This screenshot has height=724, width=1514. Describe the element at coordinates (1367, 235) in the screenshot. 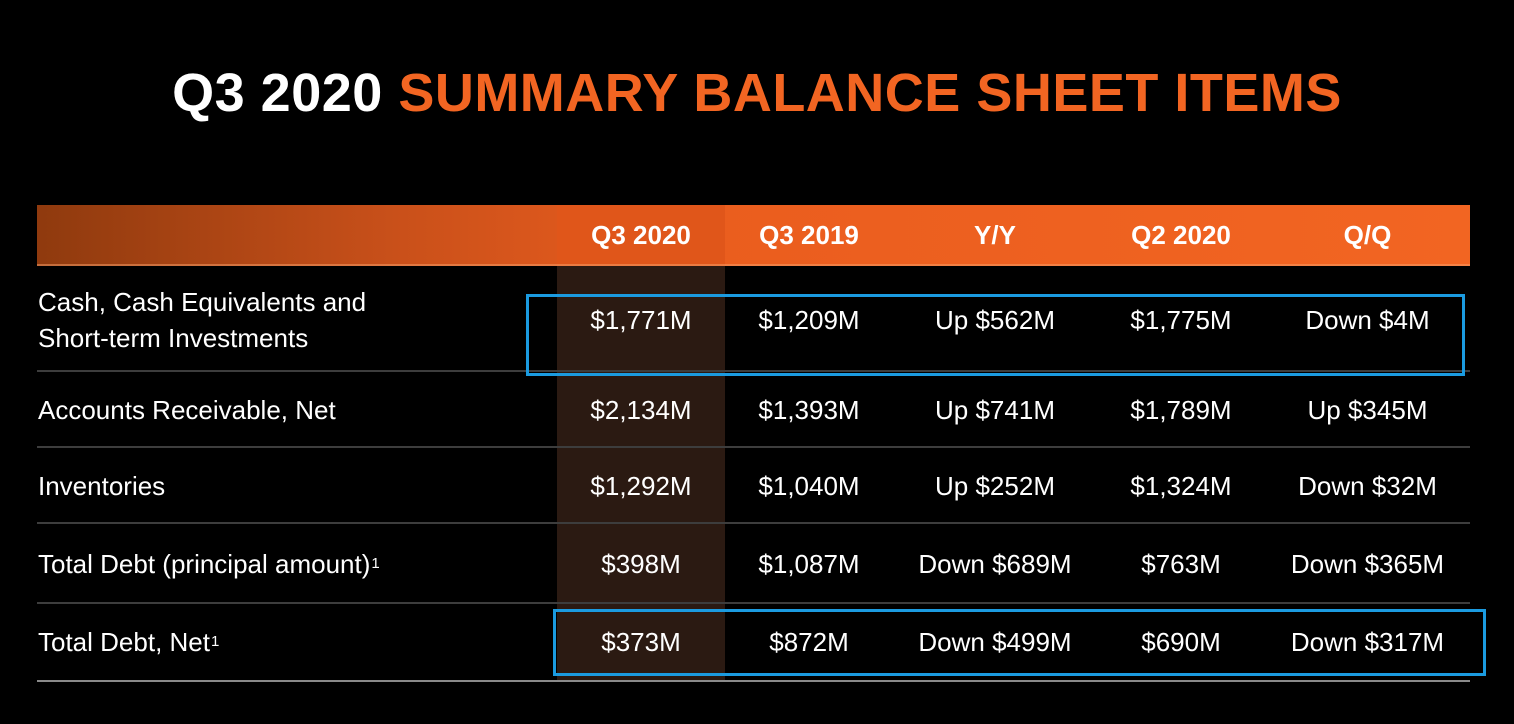

I see `header-qq: Q/Q` at that location.